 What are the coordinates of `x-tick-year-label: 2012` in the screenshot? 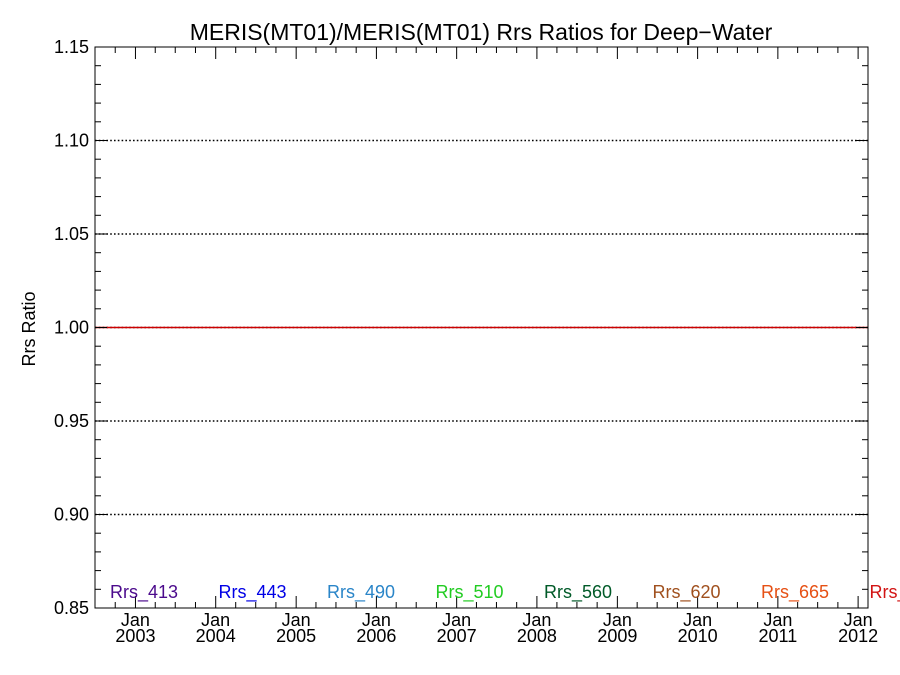 It's located at (858, 636).